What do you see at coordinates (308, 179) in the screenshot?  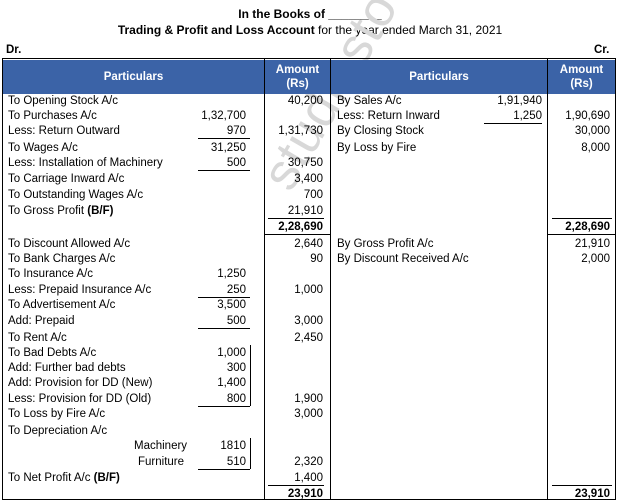 I see `debit-amount: 3,400` at bounding box center [308, 179].